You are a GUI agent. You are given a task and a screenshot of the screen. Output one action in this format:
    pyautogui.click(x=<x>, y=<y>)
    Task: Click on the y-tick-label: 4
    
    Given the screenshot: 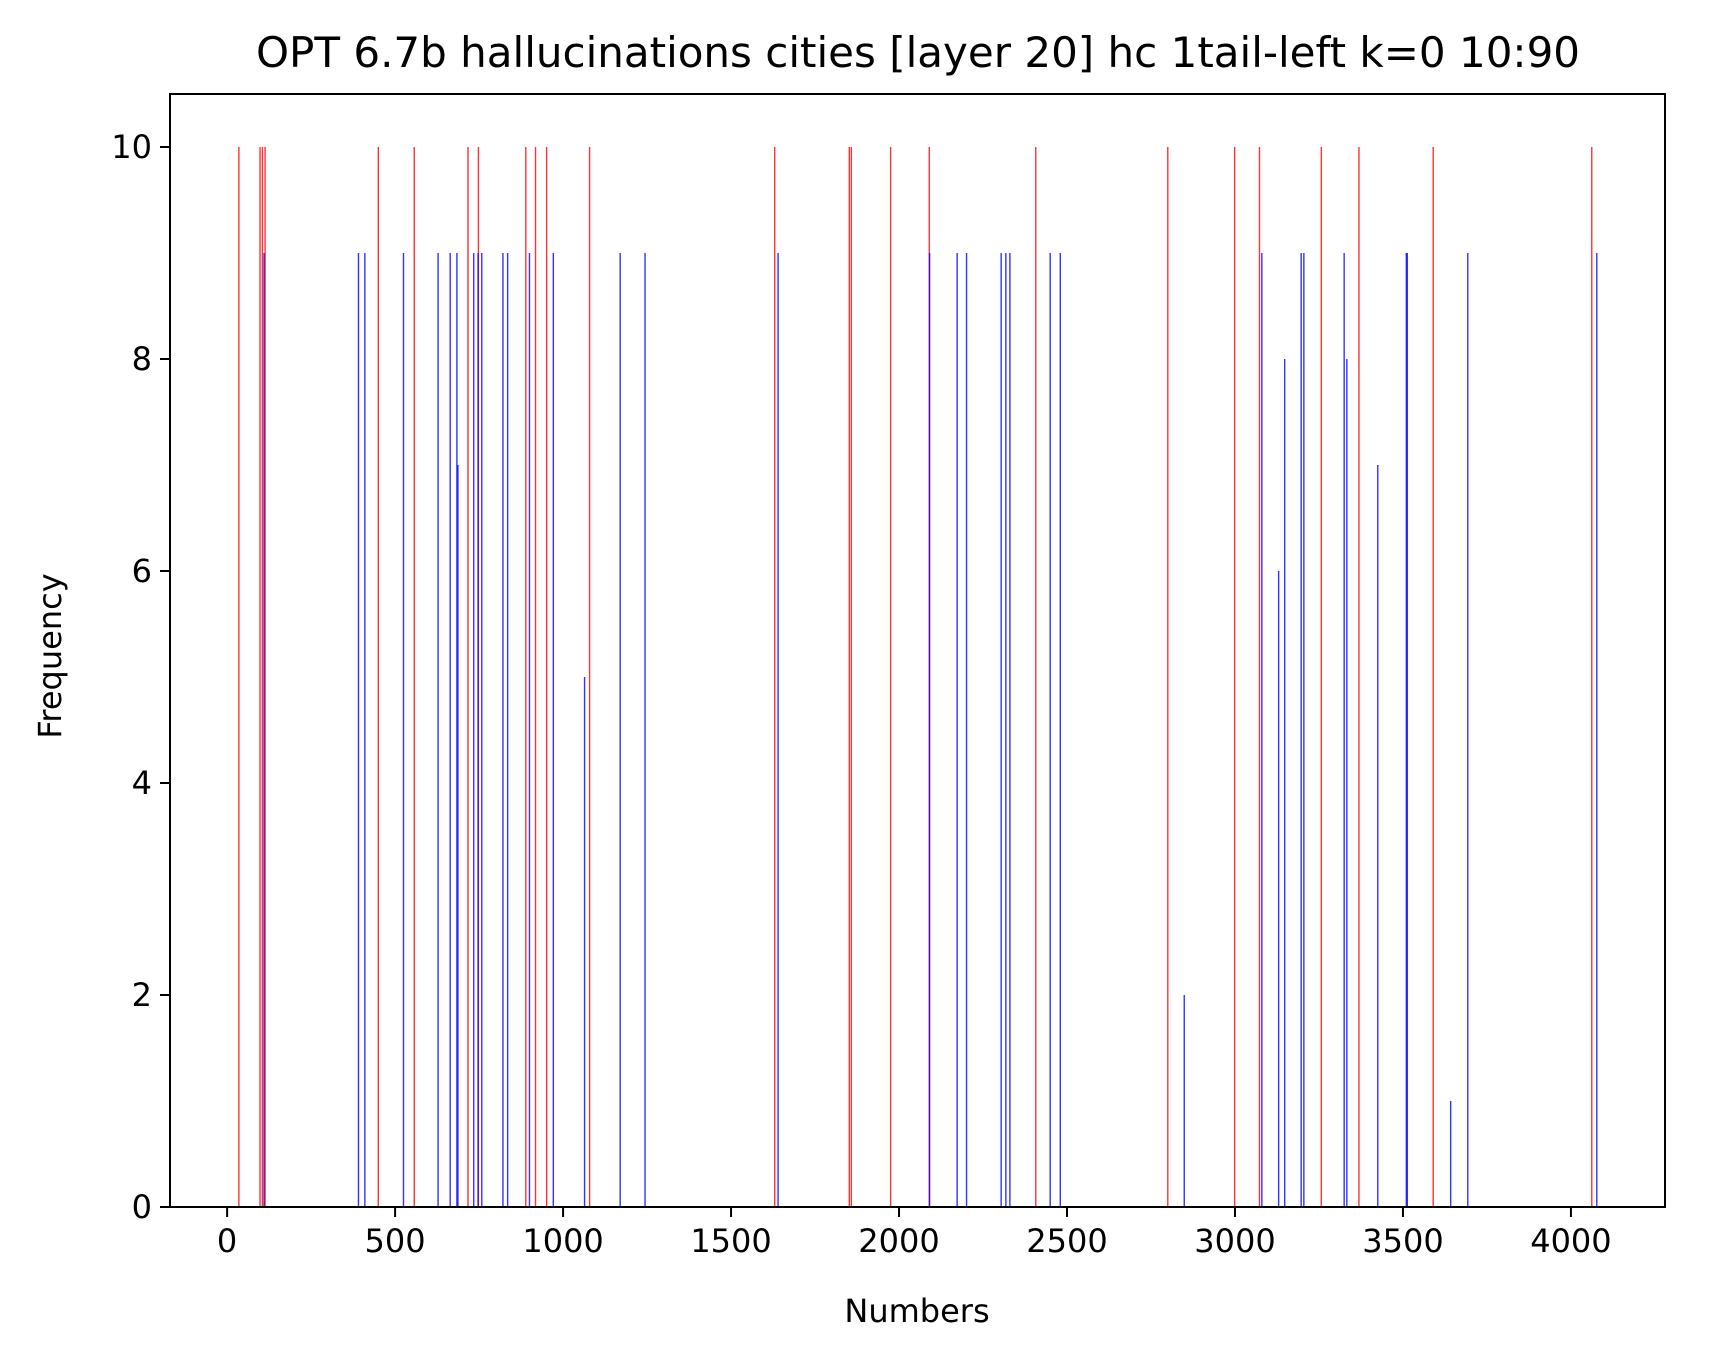 What is the action you would take?
    pyautogui.click(x=142, y=783)
    